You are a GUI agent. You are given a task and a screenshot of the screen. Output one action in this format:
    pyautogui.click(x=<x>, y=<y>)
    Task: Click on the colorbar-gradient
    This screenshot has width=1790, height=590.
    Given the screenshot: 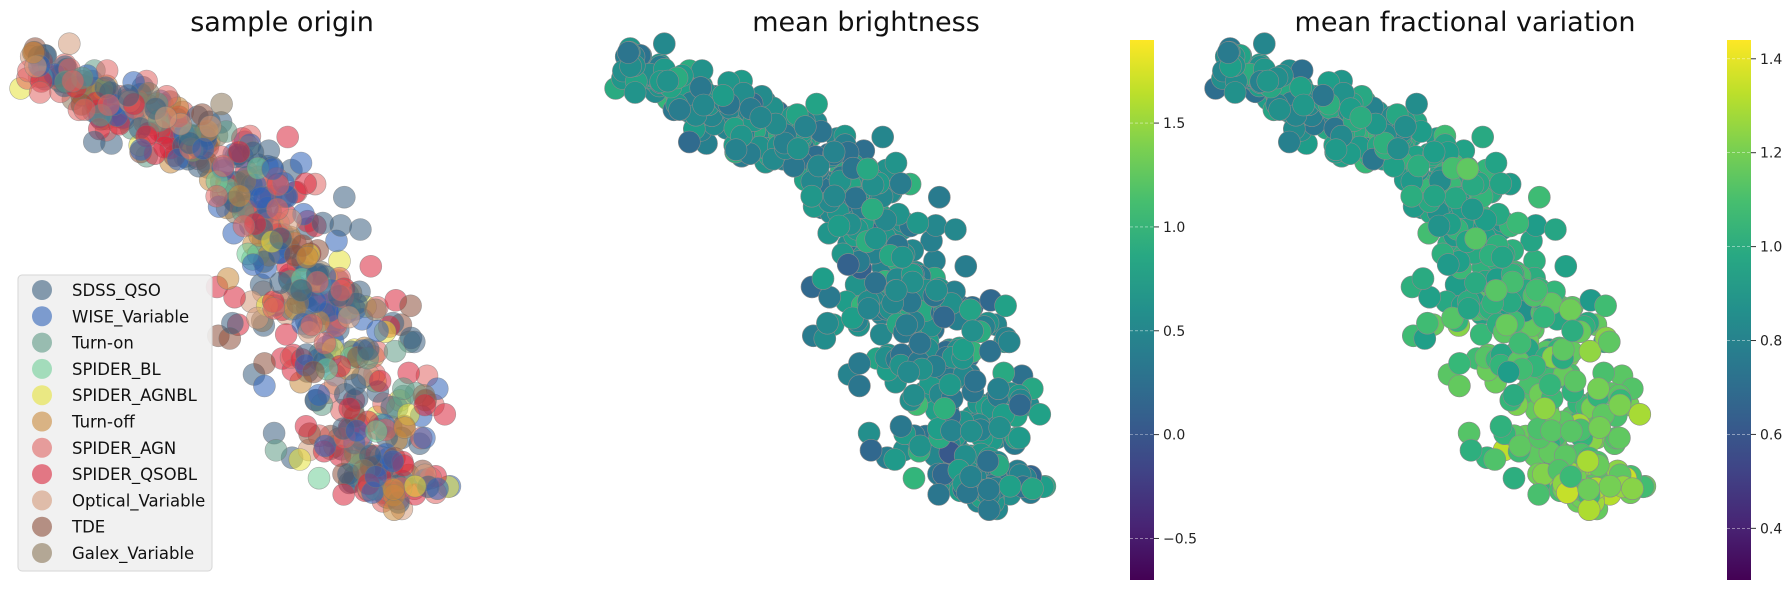 What is the action you would take?
    pyautogui.click(x=1142, y=310)
    